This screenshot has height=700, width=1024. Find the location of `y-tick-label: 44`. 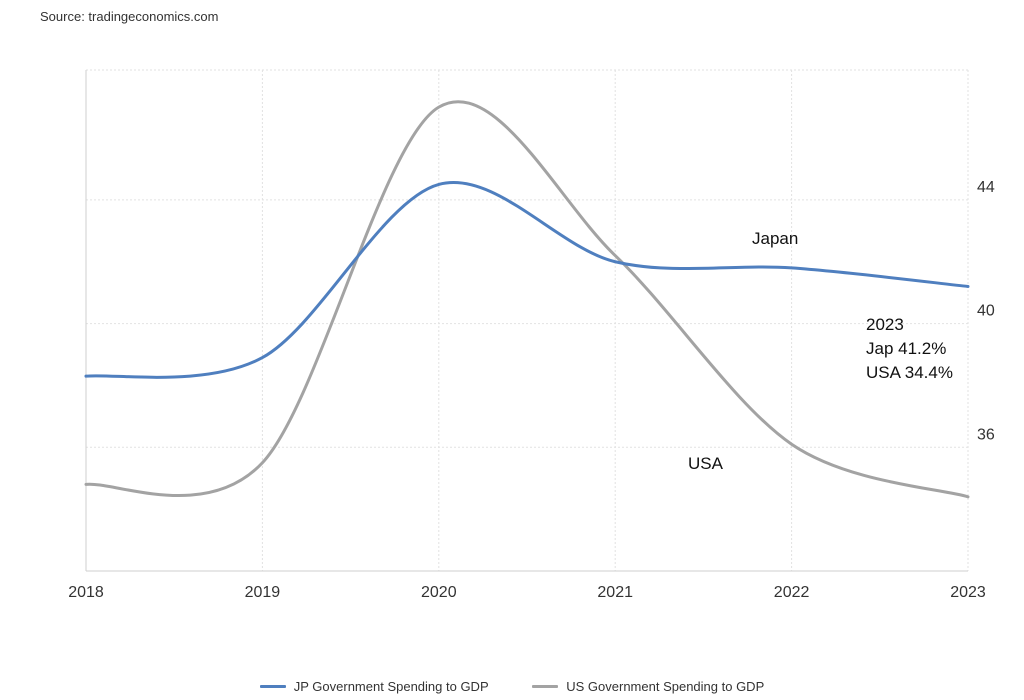

y-tick-label: 44 is located at coordinates (986, 187).